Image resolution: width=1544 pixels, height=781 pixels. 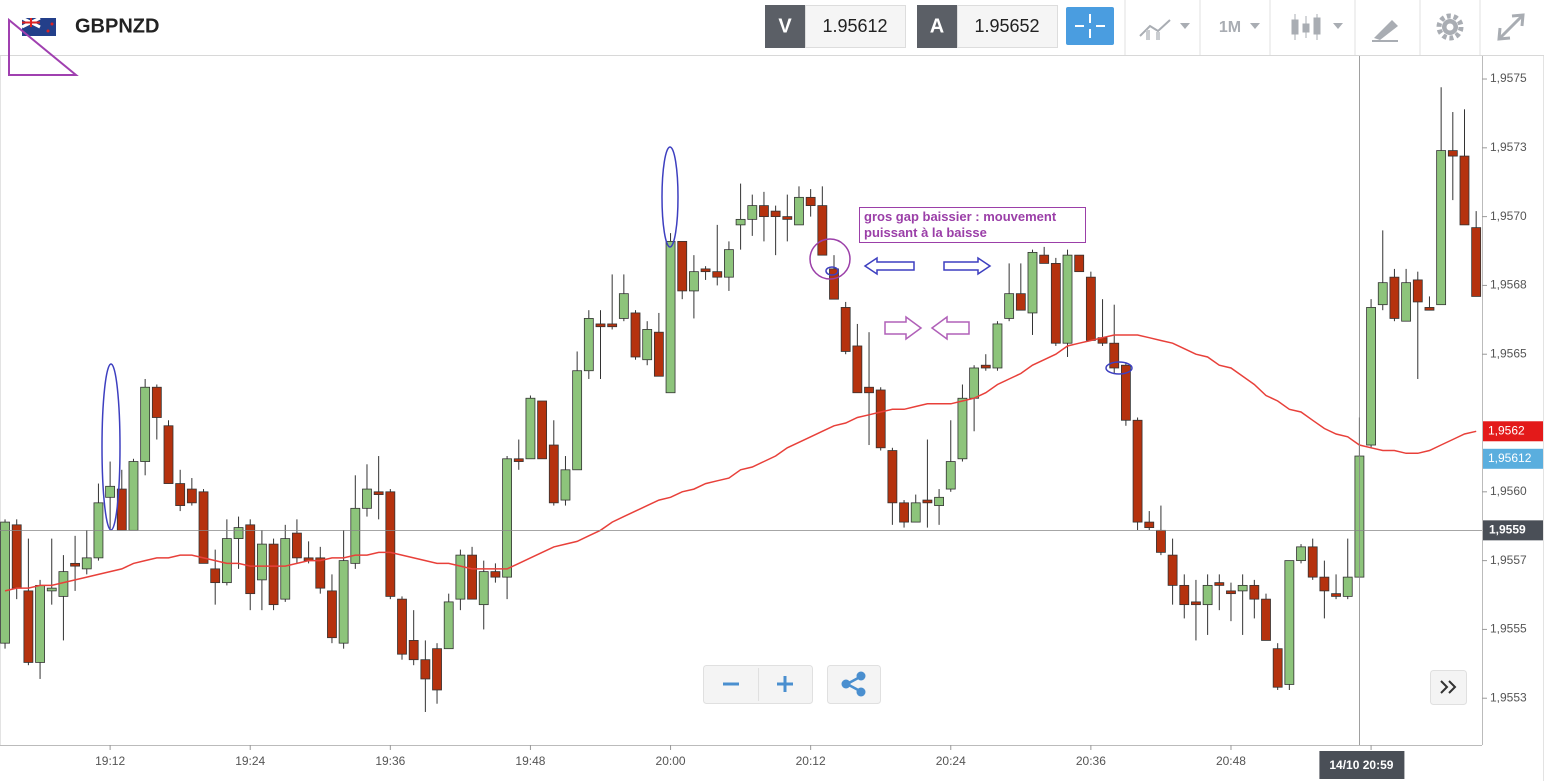 What do you see at coordinates (1508, 629) in the screenshot?
I see `y-tick-label: 1,9555` at bounding box center [1508, 629].